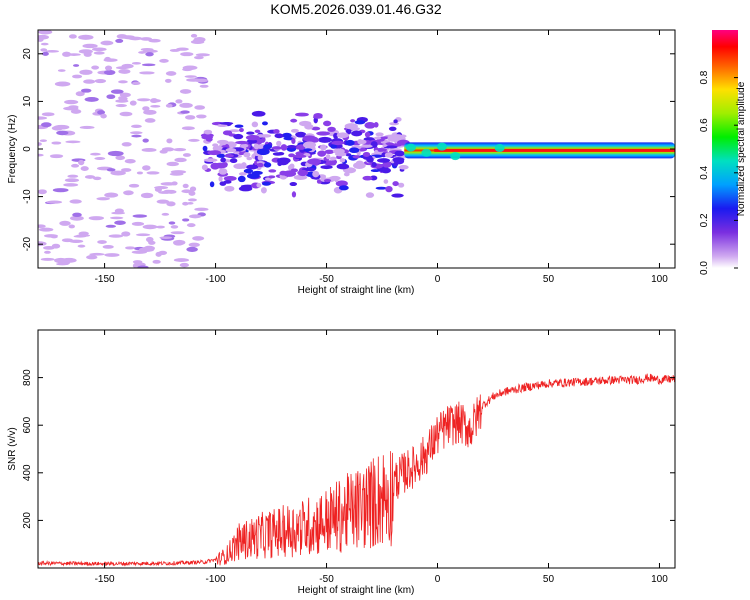 The image size is (750, 600). What do you see at coordinates (27, 101) in the screenshot?
I see `heatmap-y-tick-label: 10` at bounding box center [27, 101].